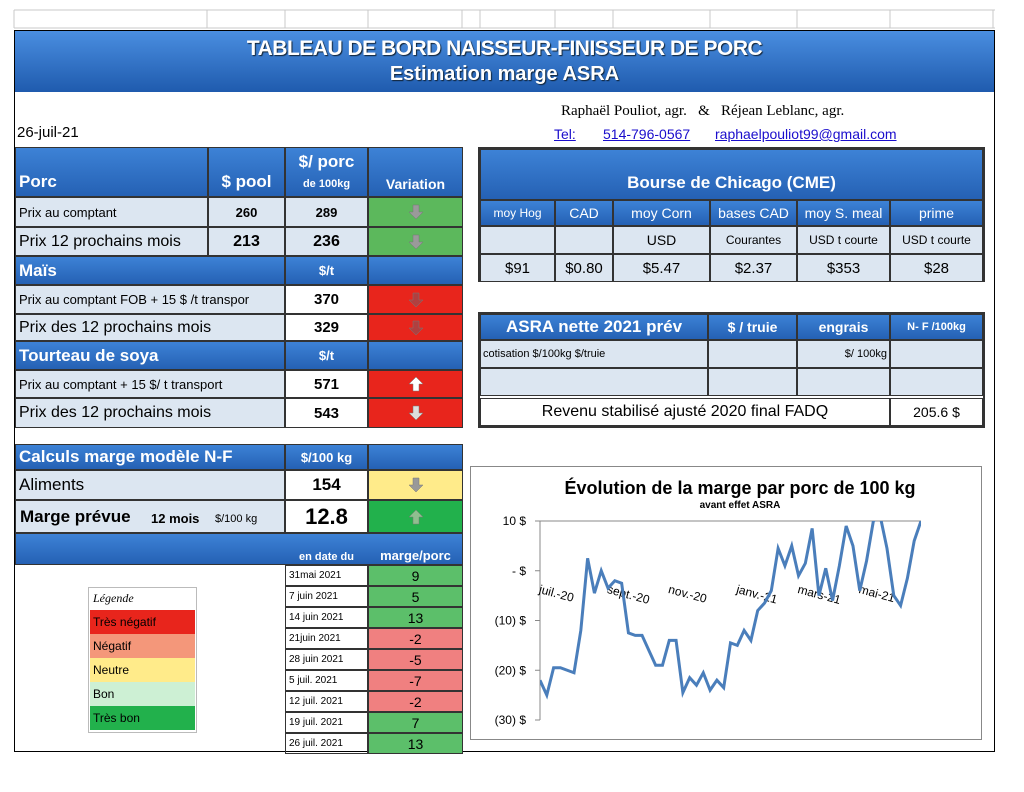 The image size is (1024, 792). What do you see at coordinates (150, 270) in the screenshot?
I see `section-header: Maïs` at bounding box center [150, 270].